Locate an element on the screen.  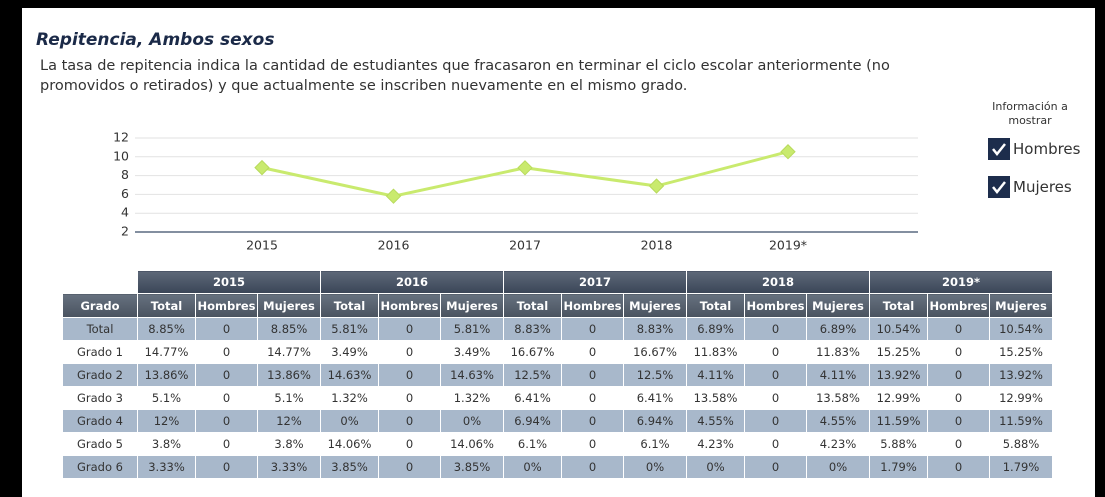
y-tick-label: 6 is located at coordinates (125, 193).